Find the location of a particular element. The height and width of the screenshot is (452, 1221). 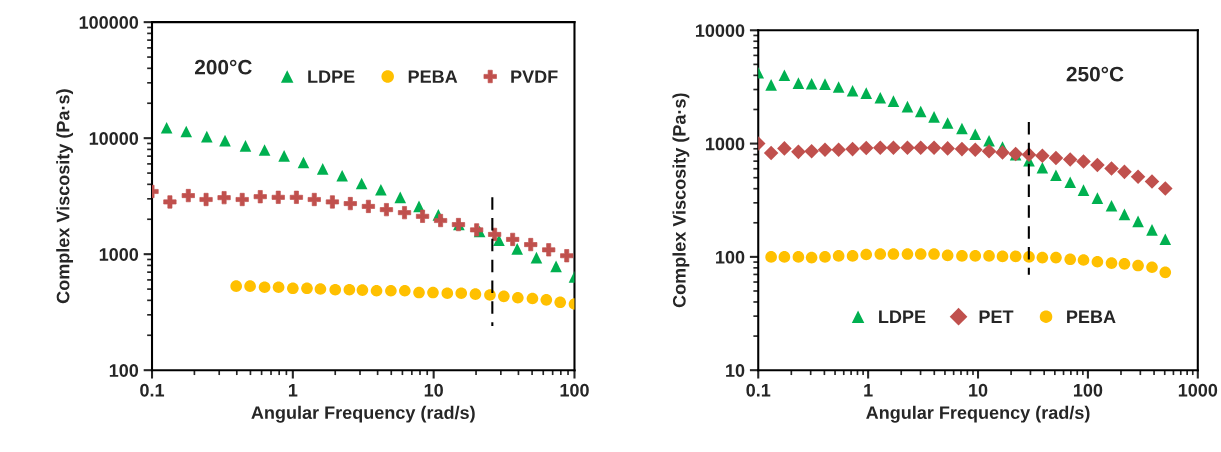

annotation: 250°C is located at coordinates (1095, 74).